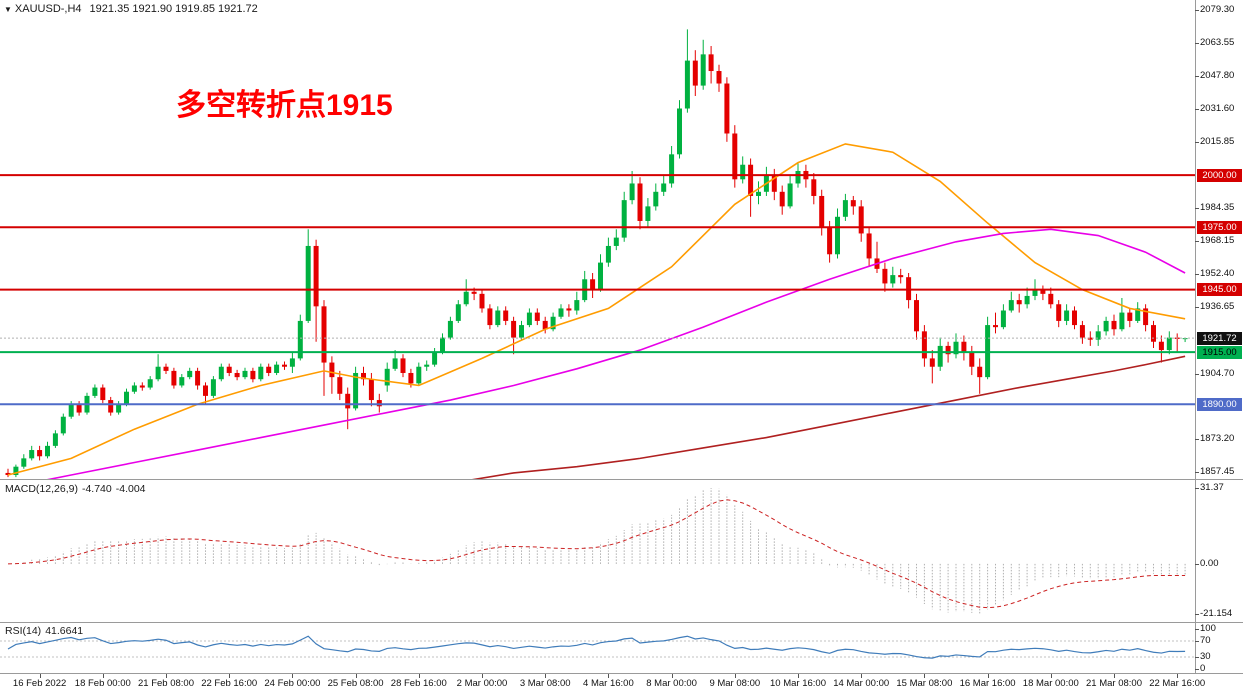  Describe the element at coordinates (166, 683) in the screenshot. I see `time-label: 21 Feb 08:00` at that location.